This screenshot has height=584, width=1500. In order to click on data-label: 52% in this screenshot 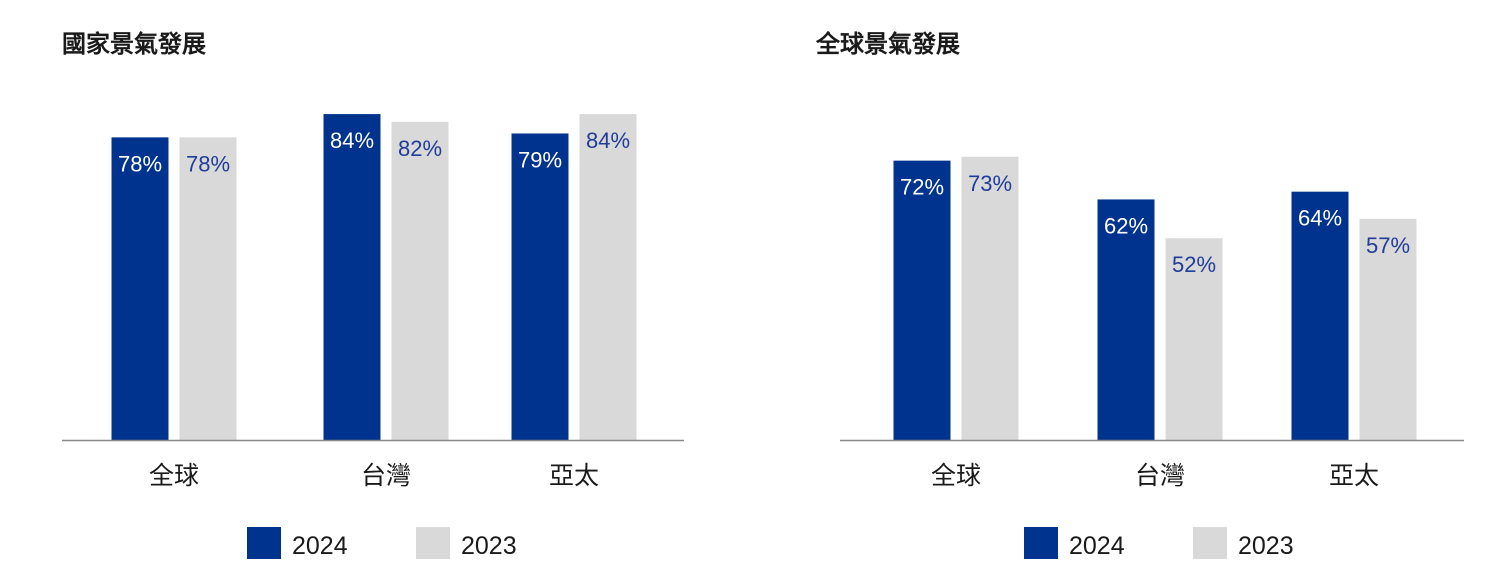, I will do `click(1194, 264)`.